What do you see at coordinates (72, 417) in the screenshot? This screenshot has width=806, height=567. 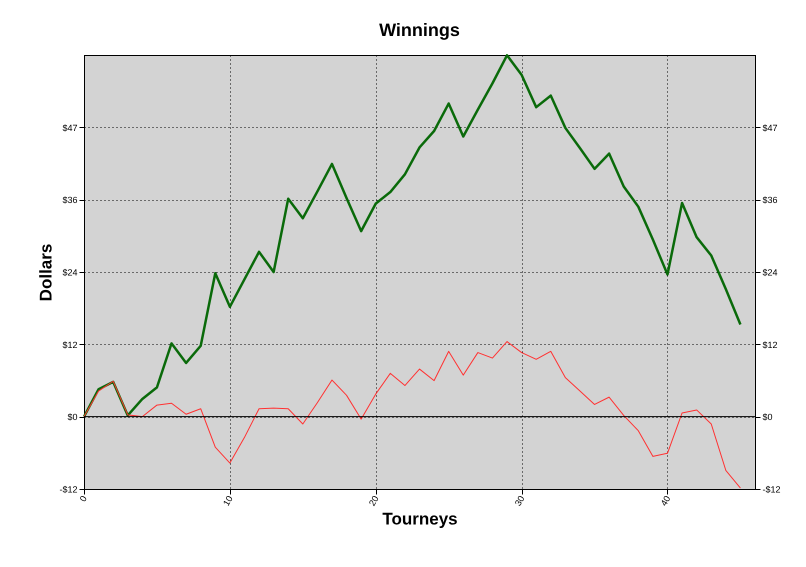 I see `y-tick-label: $0` at bounding box center [72, 417].